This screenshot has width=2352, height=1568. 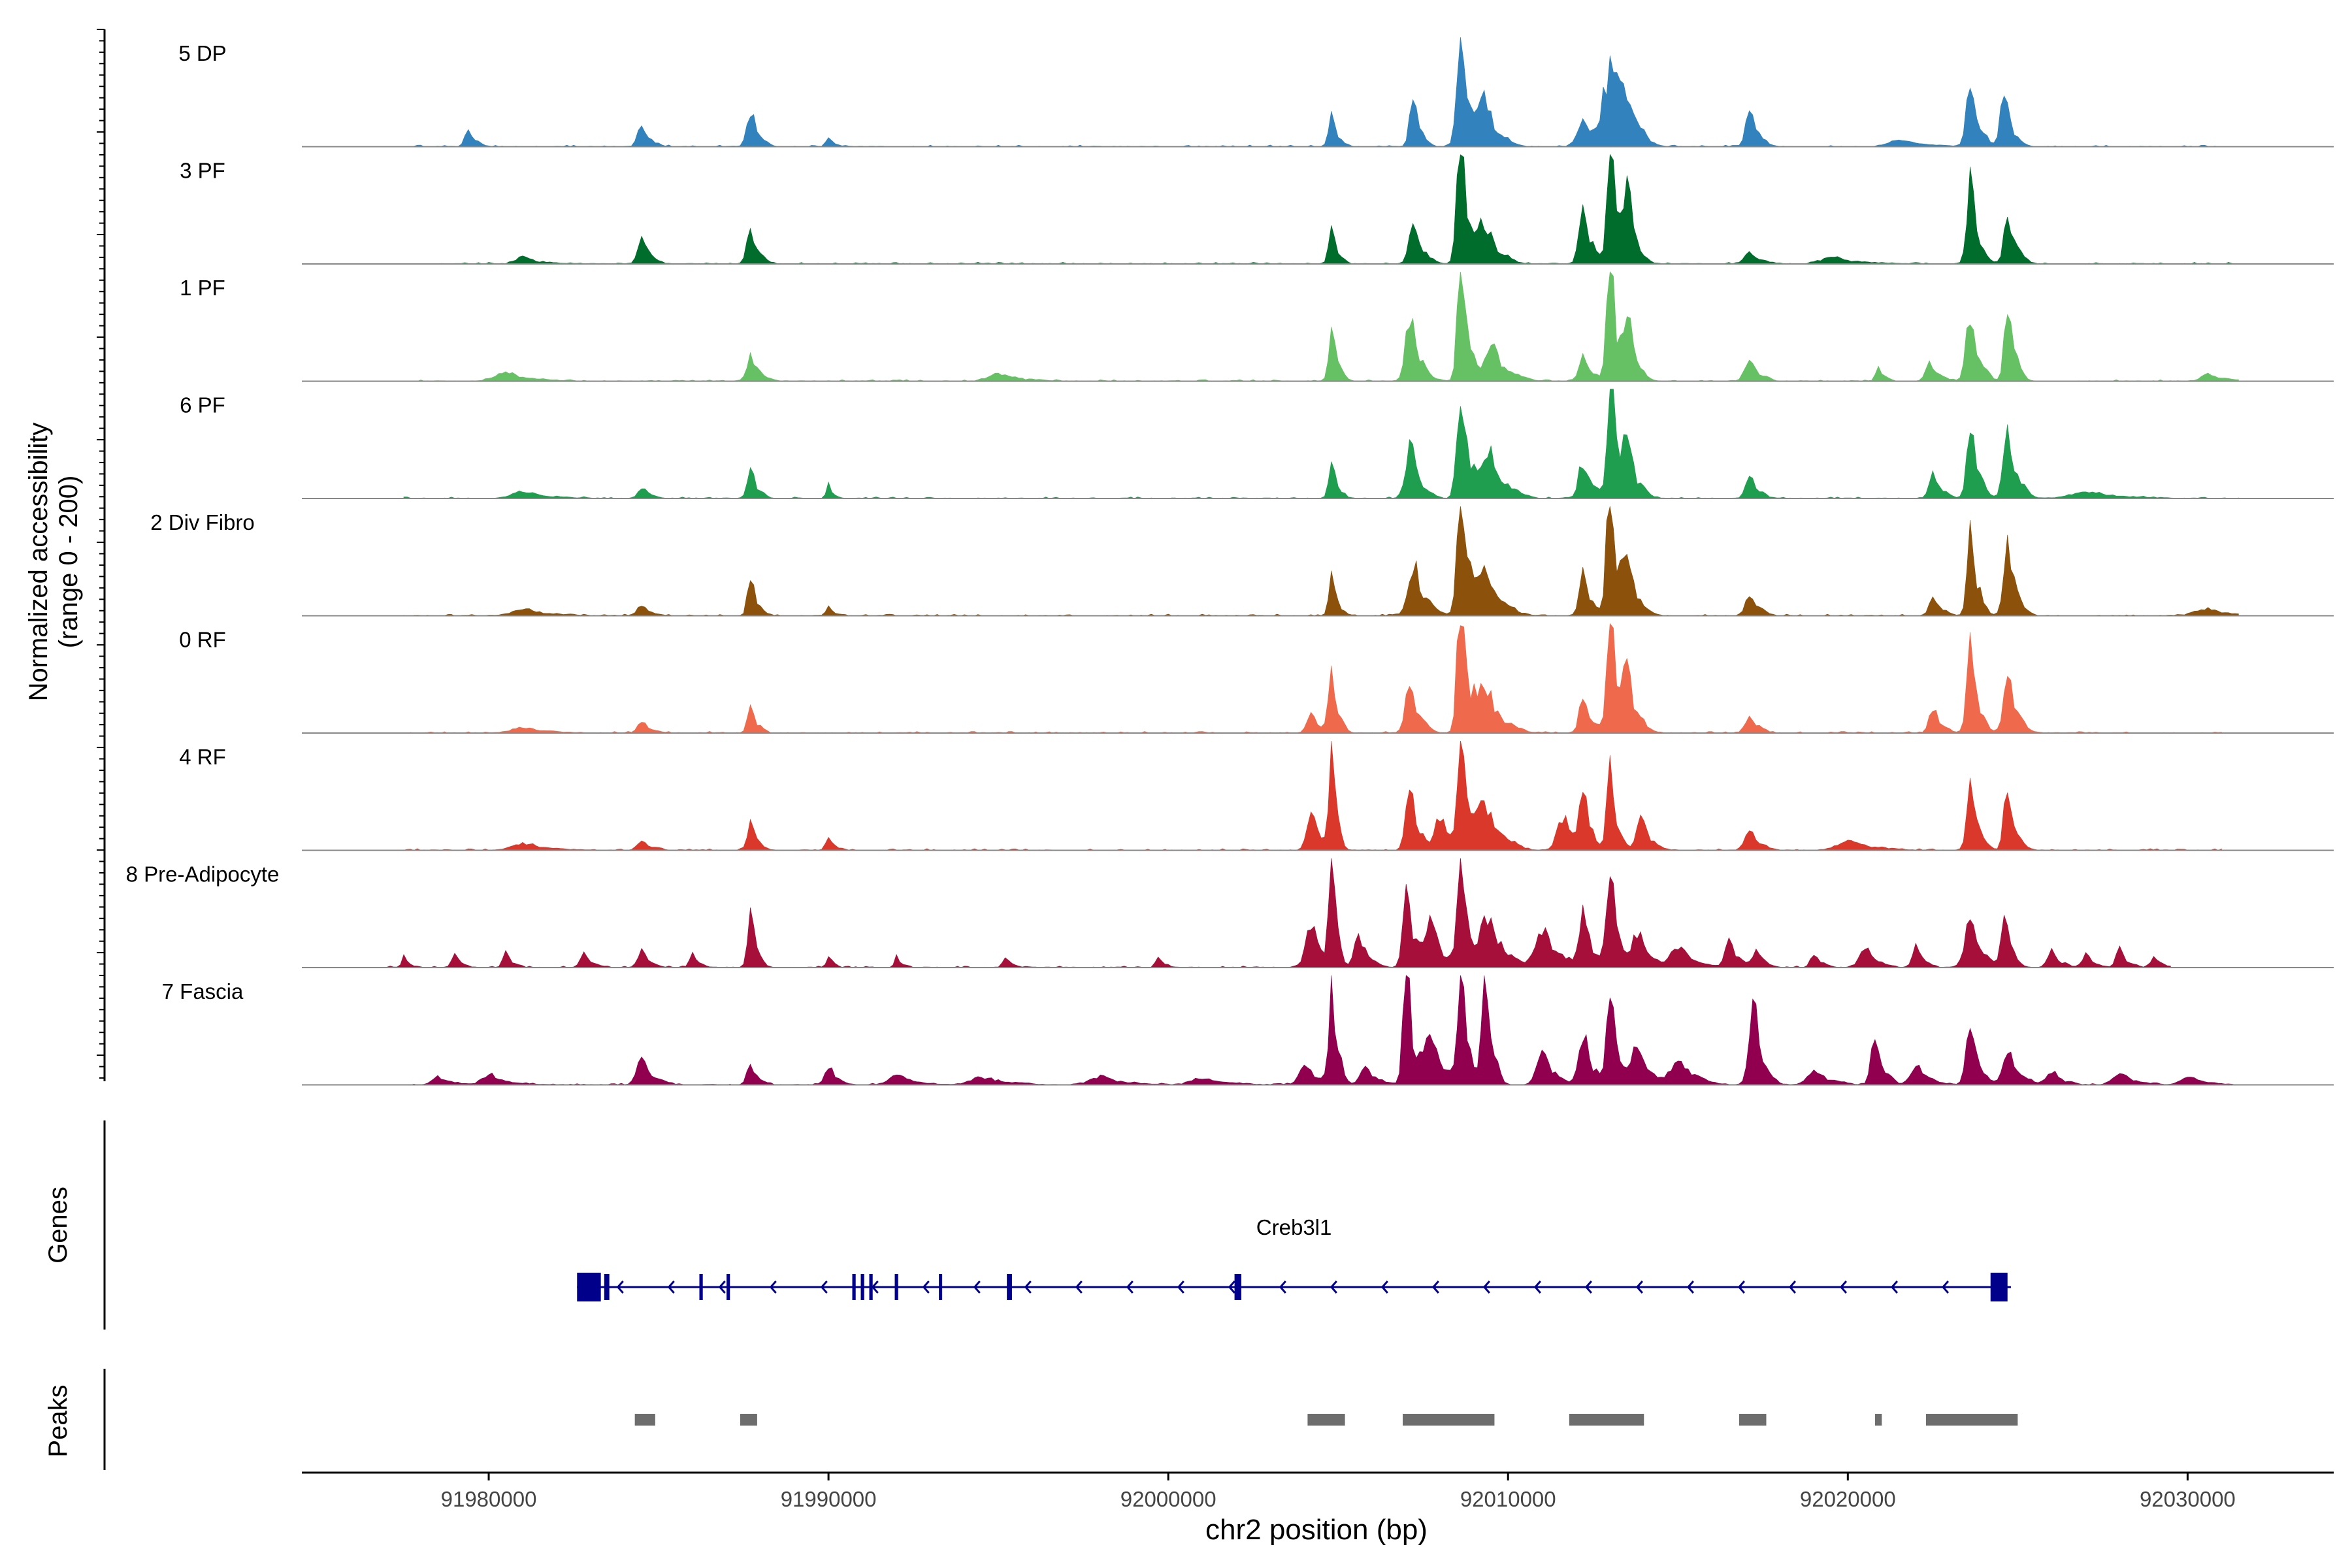 I want to click on track-5: 0 RF, so click(x=1256, y=678).